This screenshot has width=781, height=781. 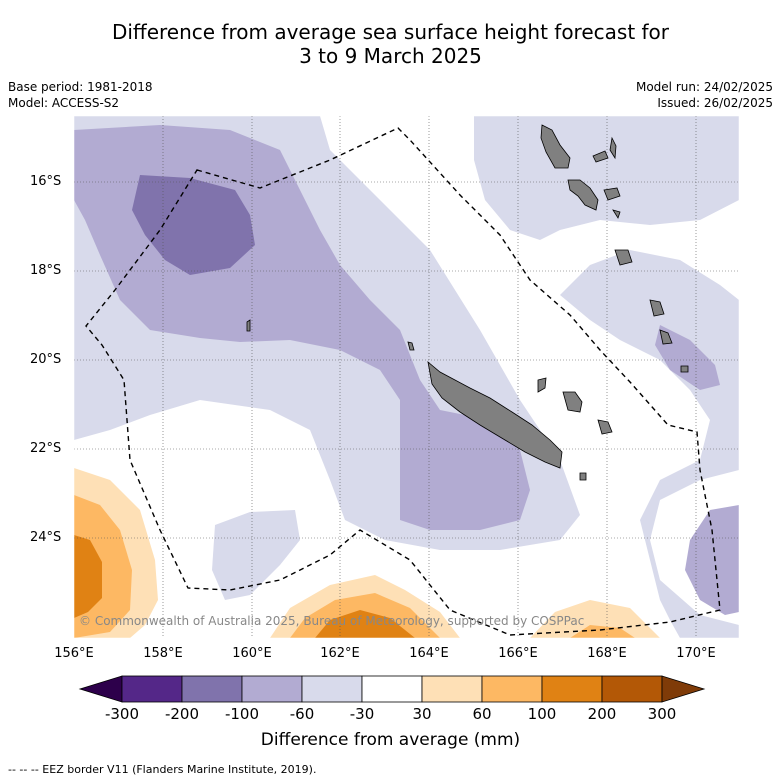 What do you see at coordinates (632, 689) in the screenshot?
I see `colorbar-swatch-pos200` at bounding box center [632, 689].